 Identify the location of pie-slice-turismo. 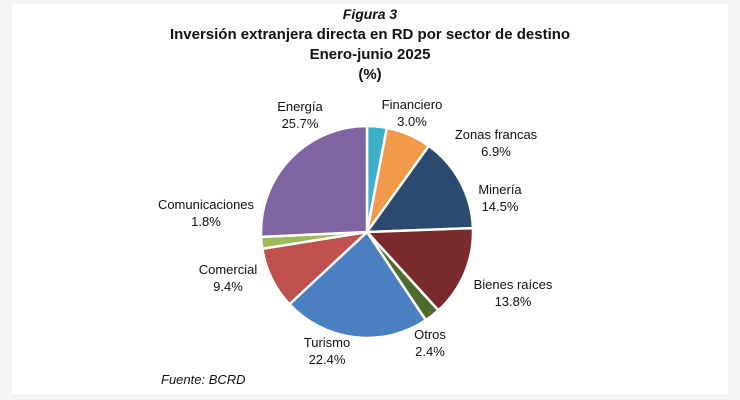
(358, 285).